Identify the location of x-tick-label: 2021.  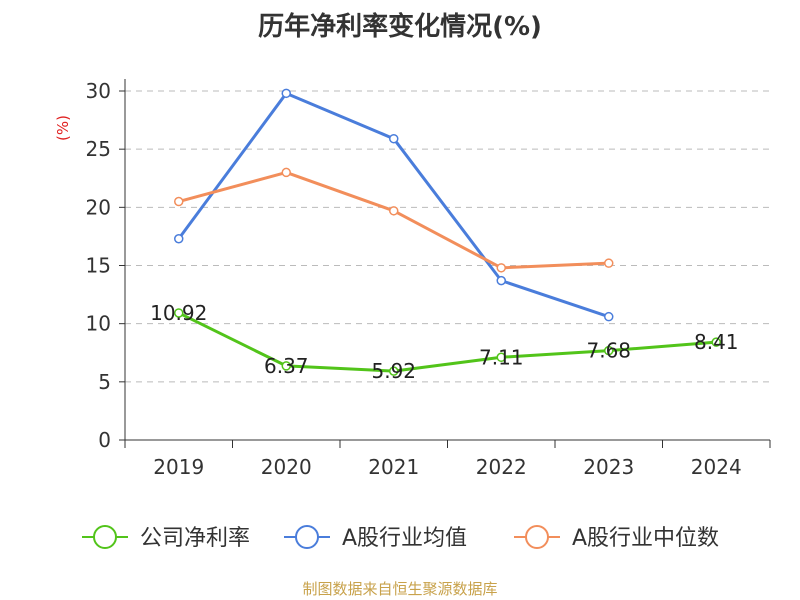
(393, 467).